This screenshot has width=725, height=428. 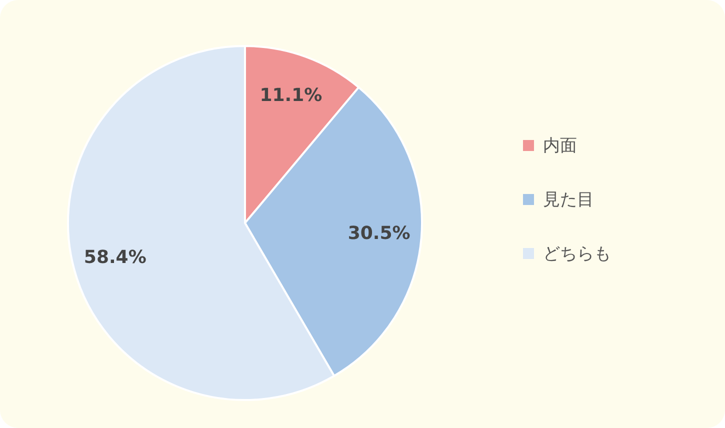 What do you see at coordinates (568, 199) in the screenshot?
I see `legend-label: 見た目` at bounding box center [568, 199].